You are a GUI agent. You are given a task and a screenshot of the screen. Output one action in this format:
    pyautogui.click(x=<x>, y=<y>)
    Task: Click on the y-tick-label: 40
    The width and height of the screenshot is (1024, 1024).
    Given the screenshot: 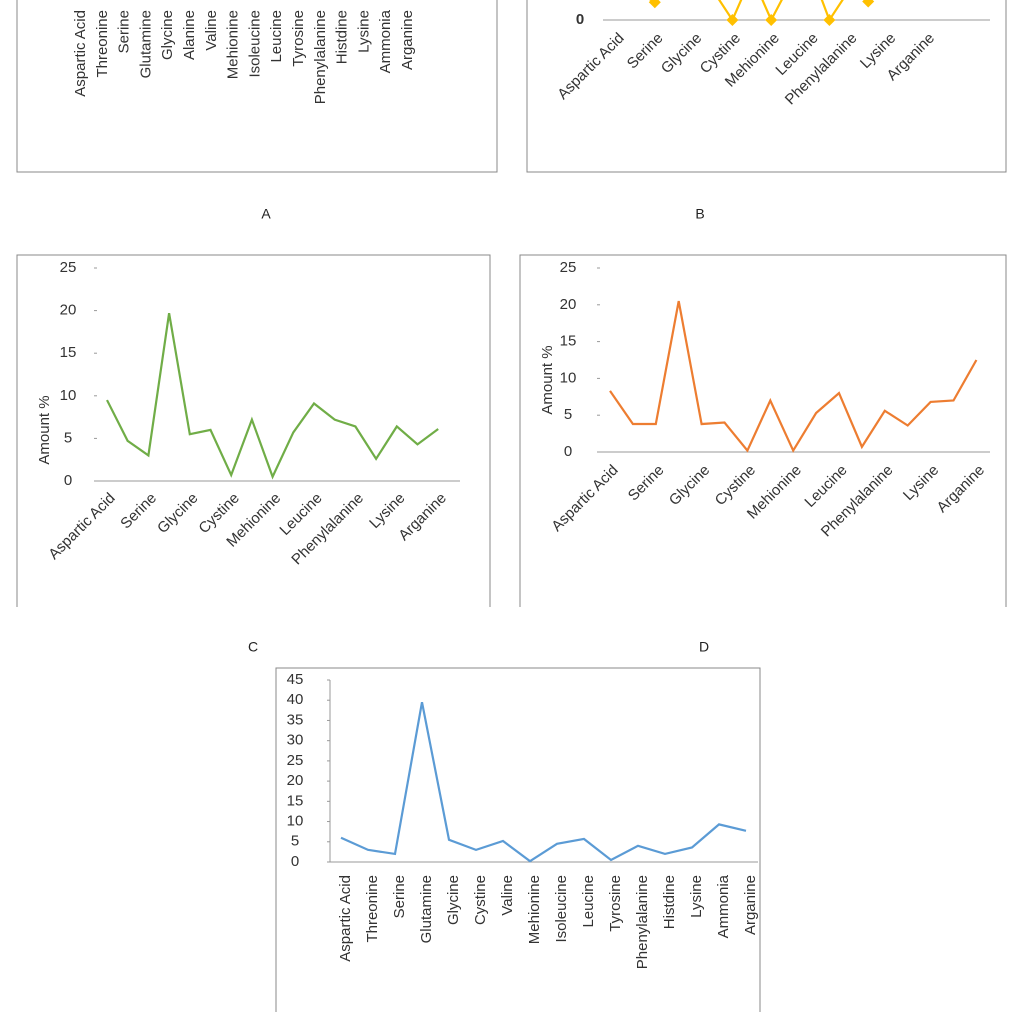 What is the action you would take?
    pyautogui.click(x=295, y=699)
    